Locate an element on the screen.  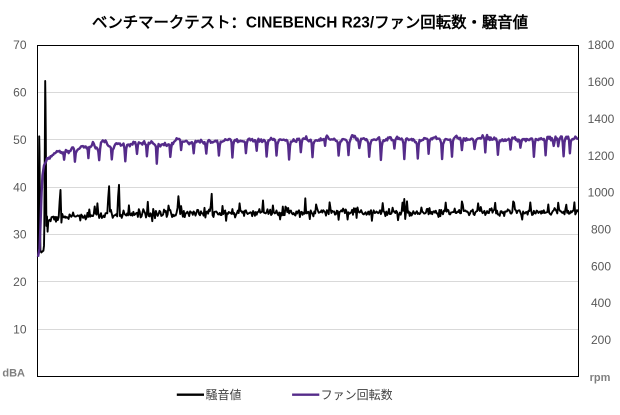
svg-text: 600 is located at coordinates (601, 266).